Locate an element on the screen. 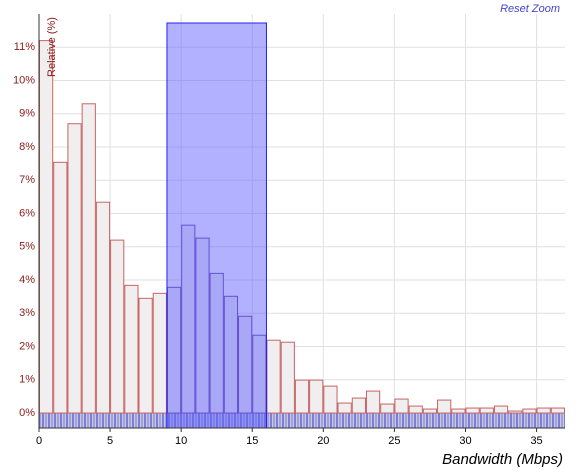 This screenshot has height=475, width=579. x-axis-label: Bandwidth (Mbps) is located at coordinates (502, 459).